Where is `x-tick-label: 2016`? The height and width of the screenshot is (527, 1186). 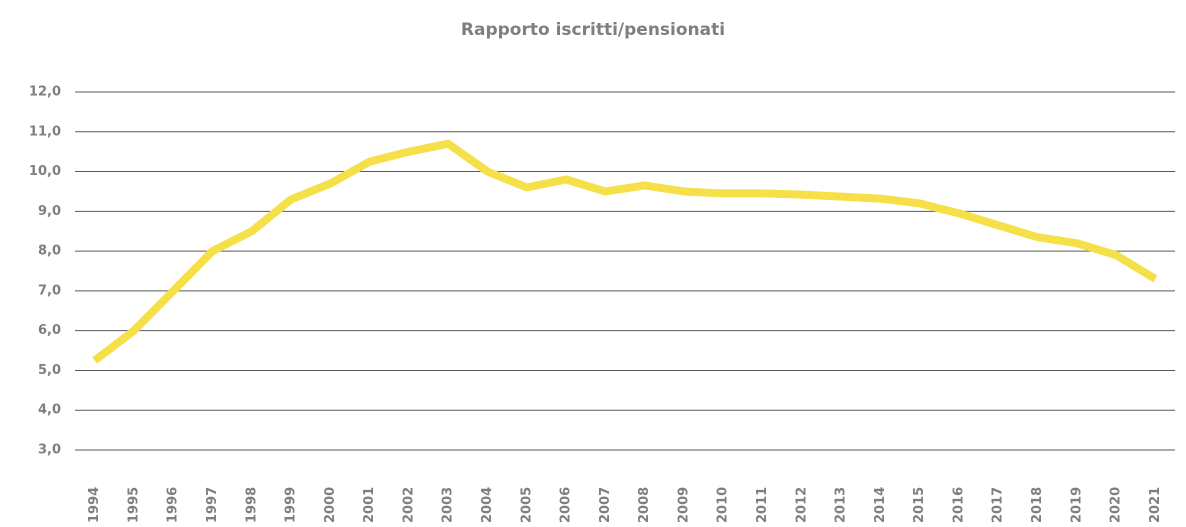
x-tick-label: 2016 is located at coordinates (958, 505).